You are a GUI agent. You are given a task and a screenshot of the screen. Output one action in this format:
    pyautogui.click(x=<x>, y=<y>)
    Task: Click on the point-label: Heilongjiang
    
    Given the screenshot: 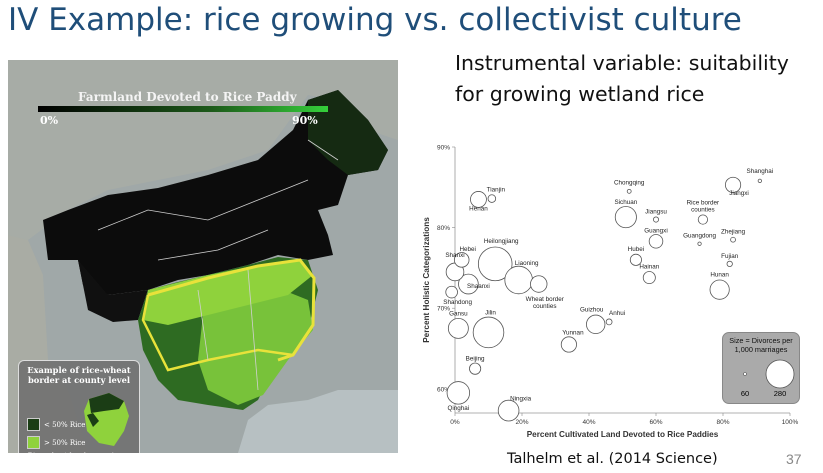 What is the action you would take?
    pyautogui.click(x=501, y=241)
    